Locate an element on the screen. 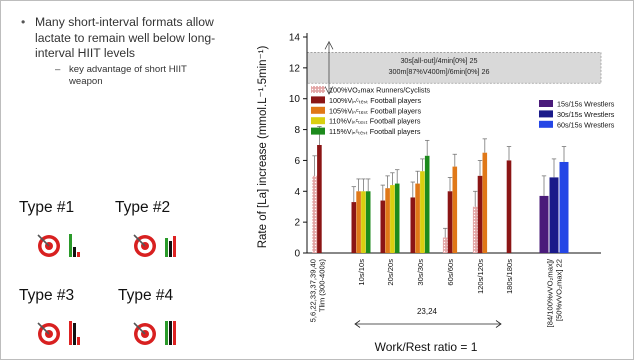 The width and height of the screenshot is (634, 364). x-category-label: [50%vVO₂max] 22 is located at coordinates (559, 290).